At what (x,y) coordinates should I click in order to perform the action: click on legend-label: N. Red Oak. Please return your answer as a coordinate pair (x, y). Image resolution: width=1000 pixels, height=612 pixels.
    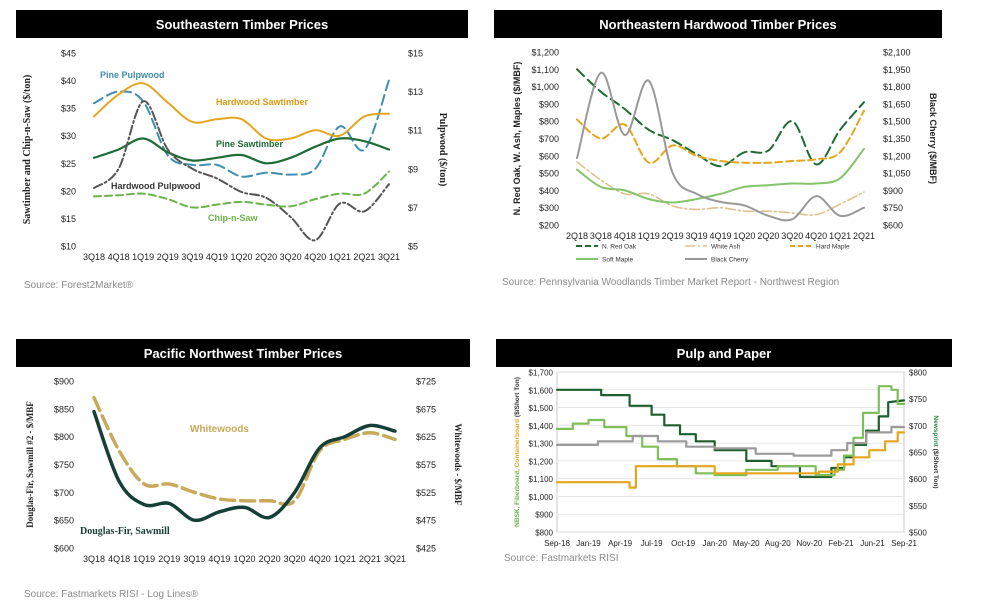
    Looking at the image, I should click on (619, 247).